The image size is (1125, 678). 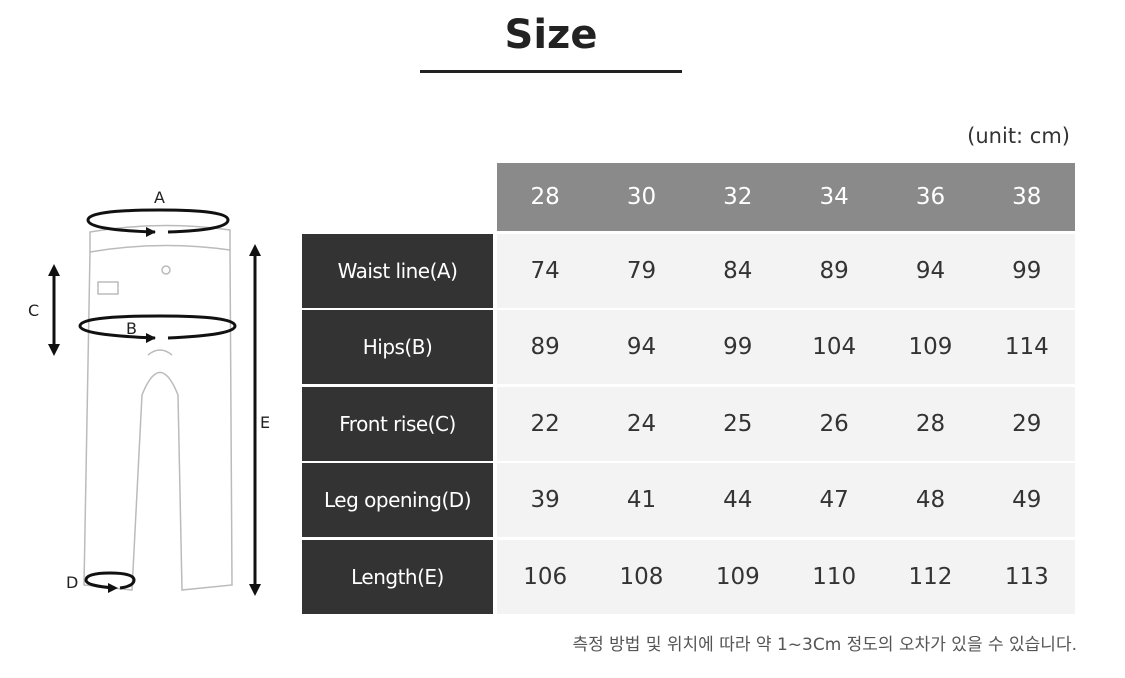 I want to click on row-values: 89 94 99 104 109 114, so click(x=786, y=347).